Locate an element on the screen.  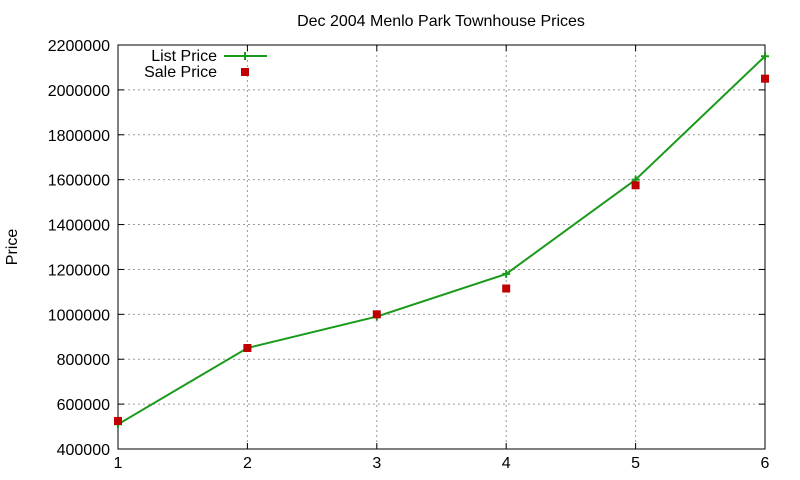
legend-label: Sale Price is located at coordinates (180, 72).